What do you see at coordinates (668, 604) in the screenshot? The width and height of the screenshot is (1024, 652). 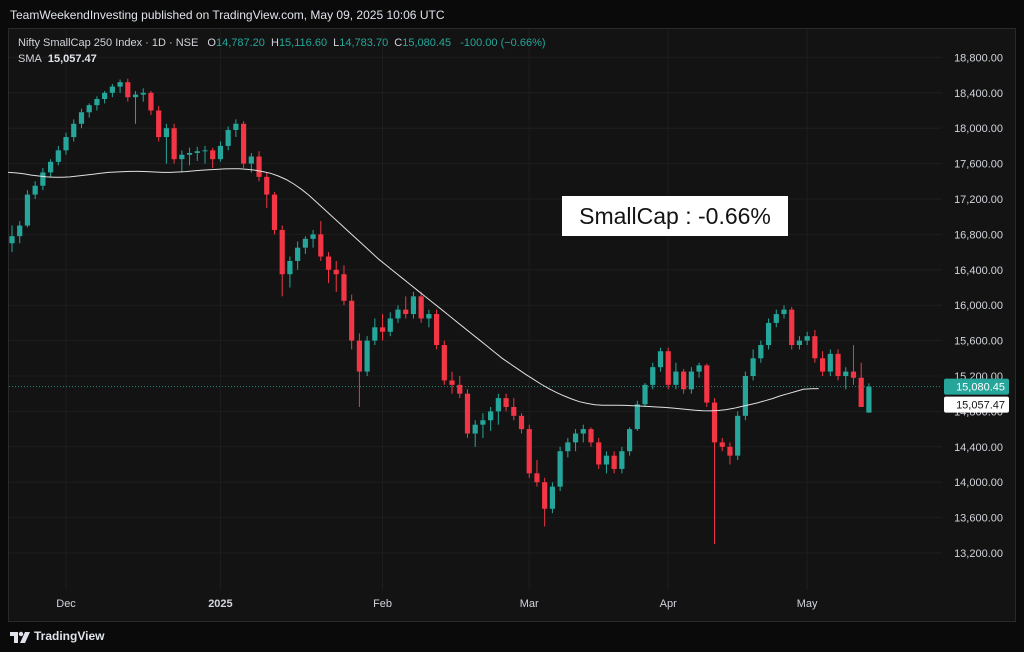 I see `x-tick-label: Apr` at bounding box center [668, 604].